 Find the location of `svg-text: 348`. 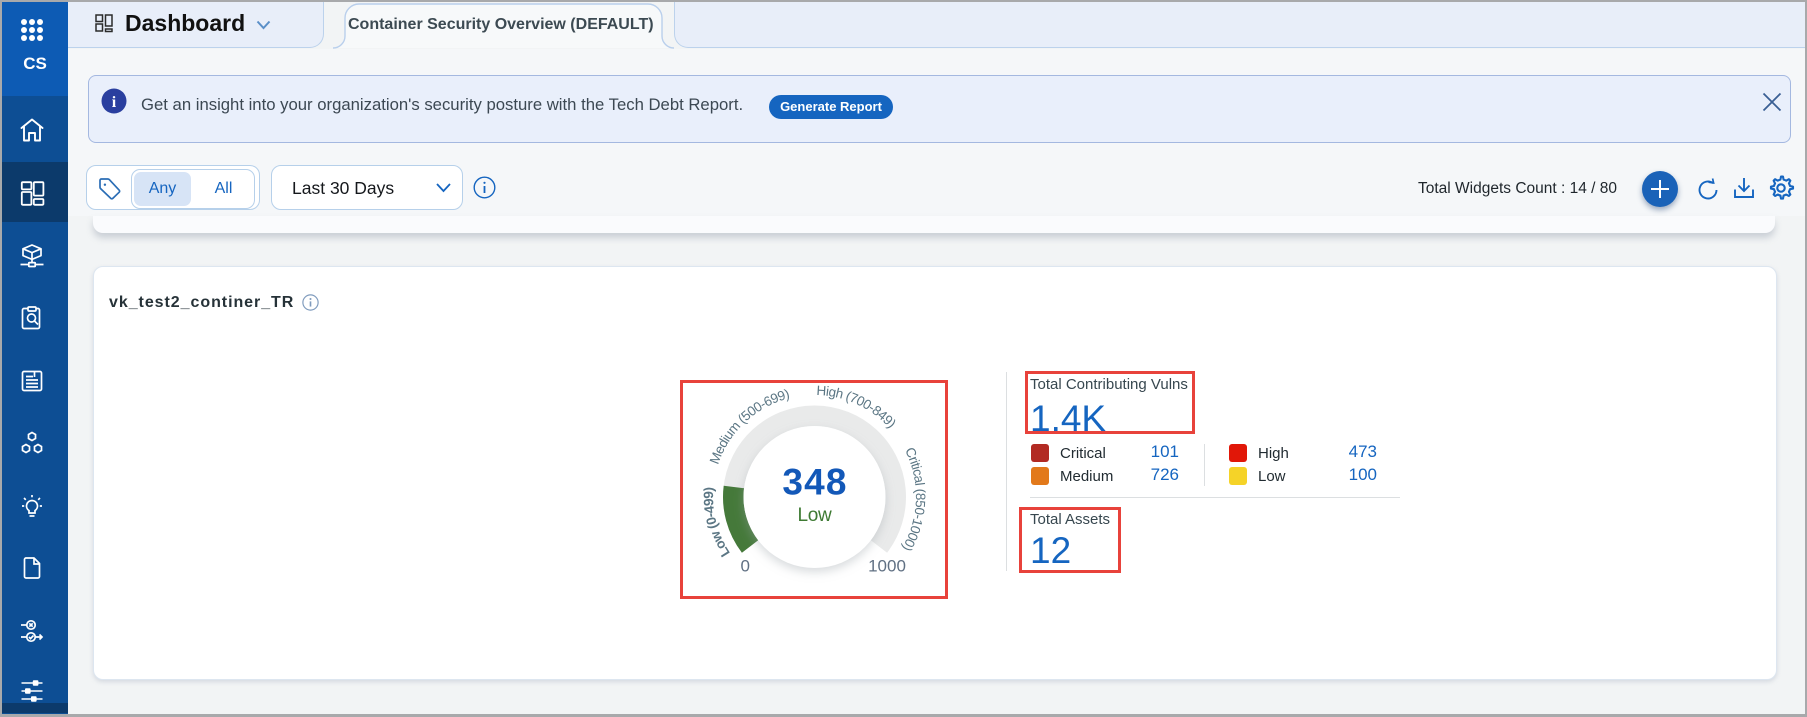

svg-text: 348 is located at coordinates (814, 482).